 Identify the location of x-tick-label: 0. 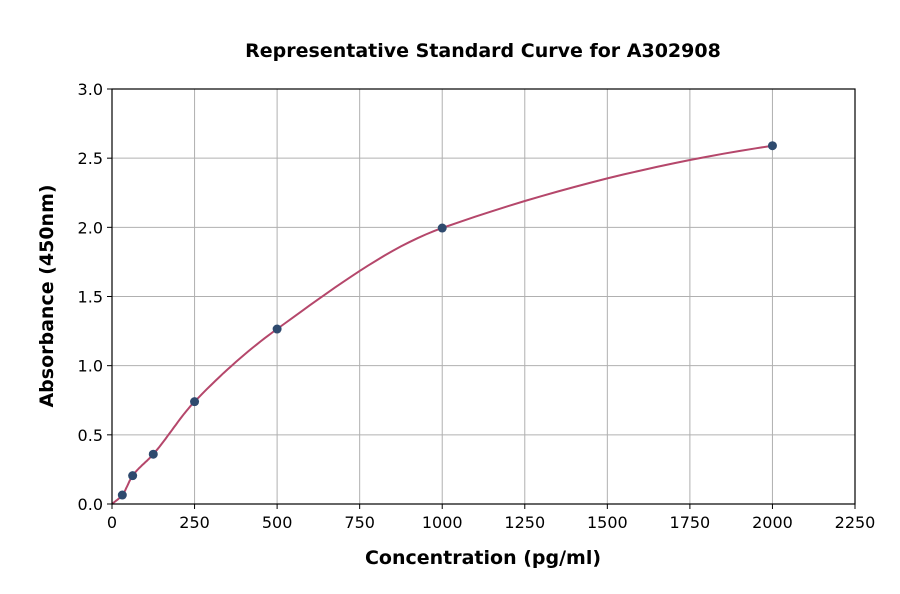
(112, 522).